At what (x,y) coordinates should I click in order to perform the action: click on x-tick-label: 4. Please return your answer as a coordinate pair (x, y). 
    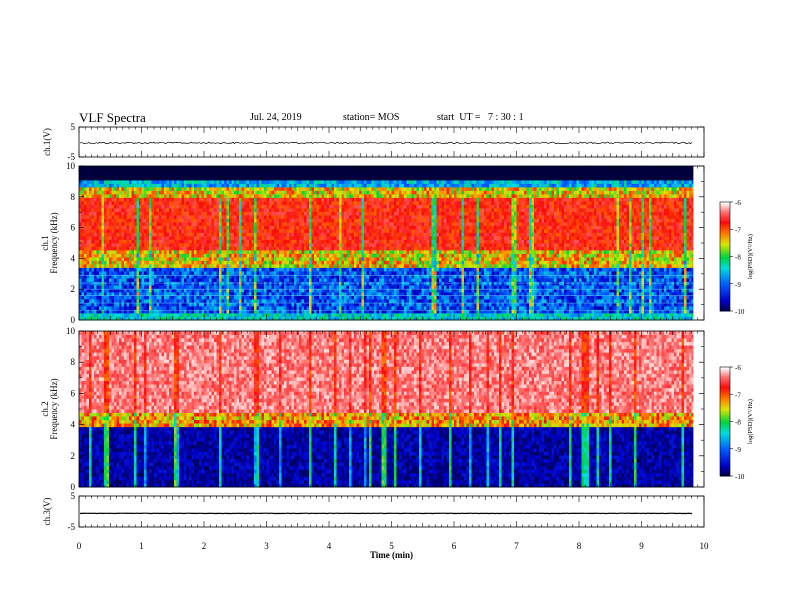
    Looking at the image, I should click on (329, 546).